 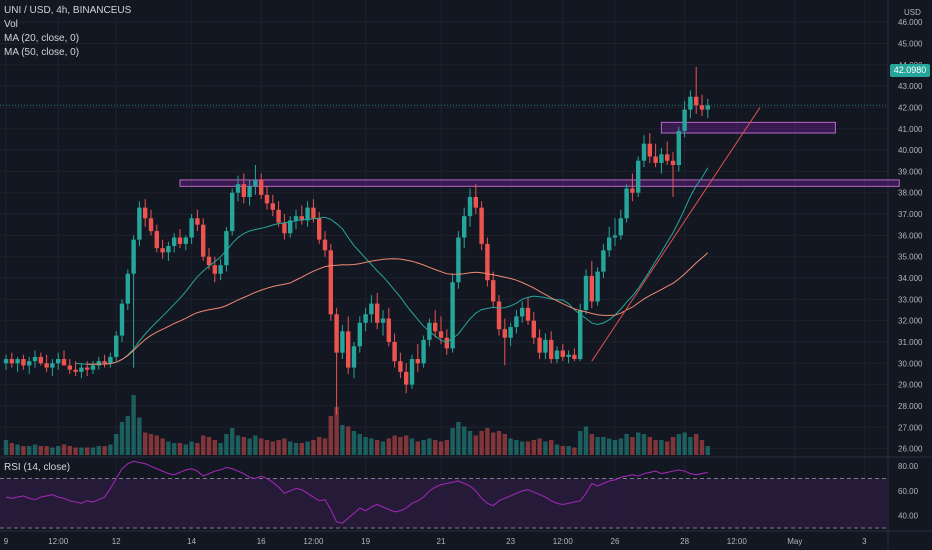 What do you see at coordinates (398, 308) in the screenshot?
I see `ma50-line` at bounding box center [398, 308].